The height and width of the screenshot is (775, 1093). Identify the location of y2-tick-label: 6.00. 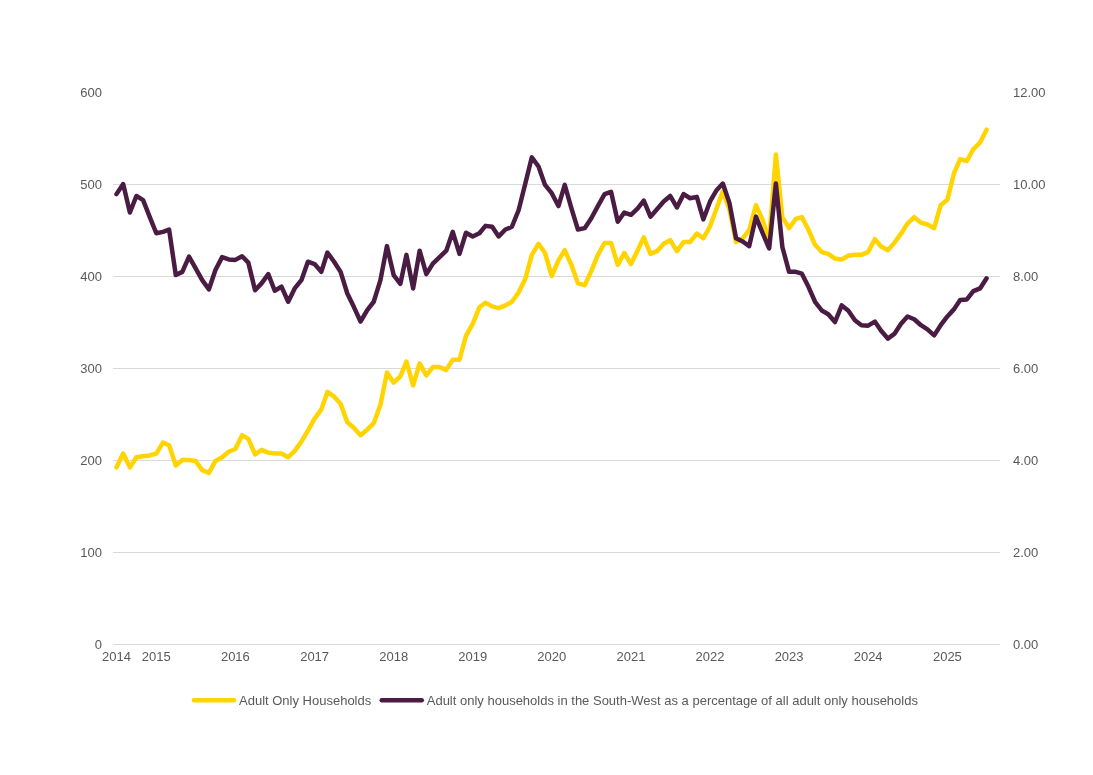
(1026, 368).